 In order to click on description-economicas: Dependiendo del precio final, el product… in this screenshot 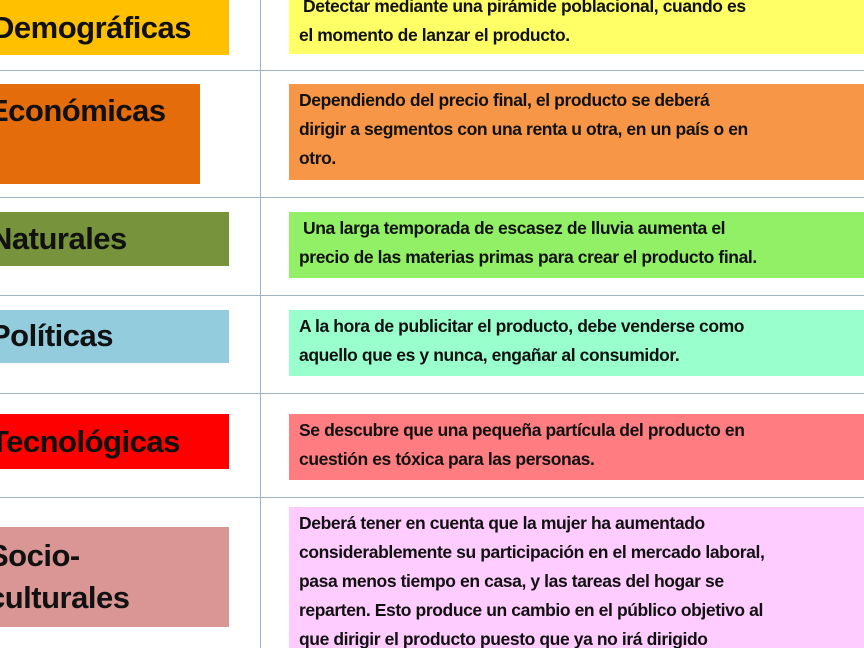, I will do `click(576, 132)`.